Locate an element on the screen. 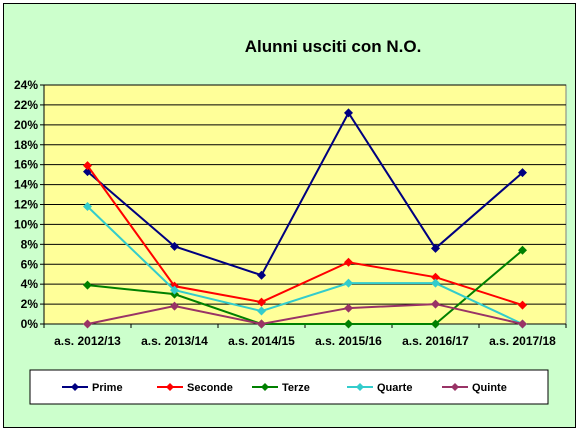  y-tick-label: 16% is located at coordinates (26, 165).